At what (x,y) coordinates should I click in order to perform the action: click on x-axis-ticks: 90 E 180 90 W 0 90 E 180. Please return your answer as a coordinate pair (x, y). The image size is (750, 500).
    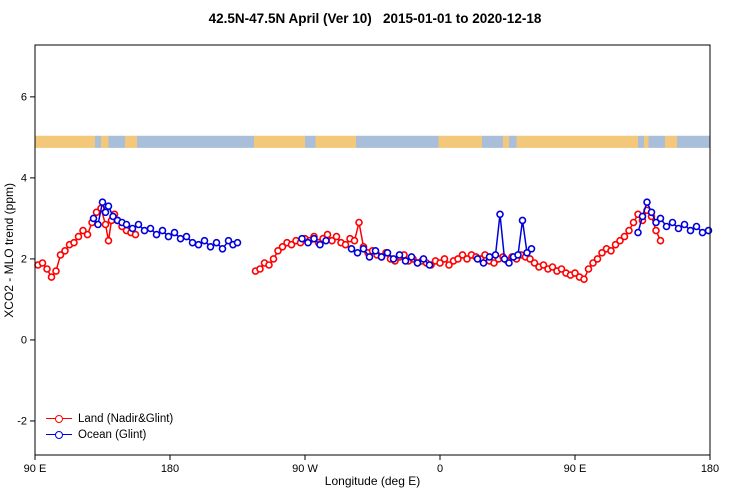
    Looking at the image, I should click on (371, 465).